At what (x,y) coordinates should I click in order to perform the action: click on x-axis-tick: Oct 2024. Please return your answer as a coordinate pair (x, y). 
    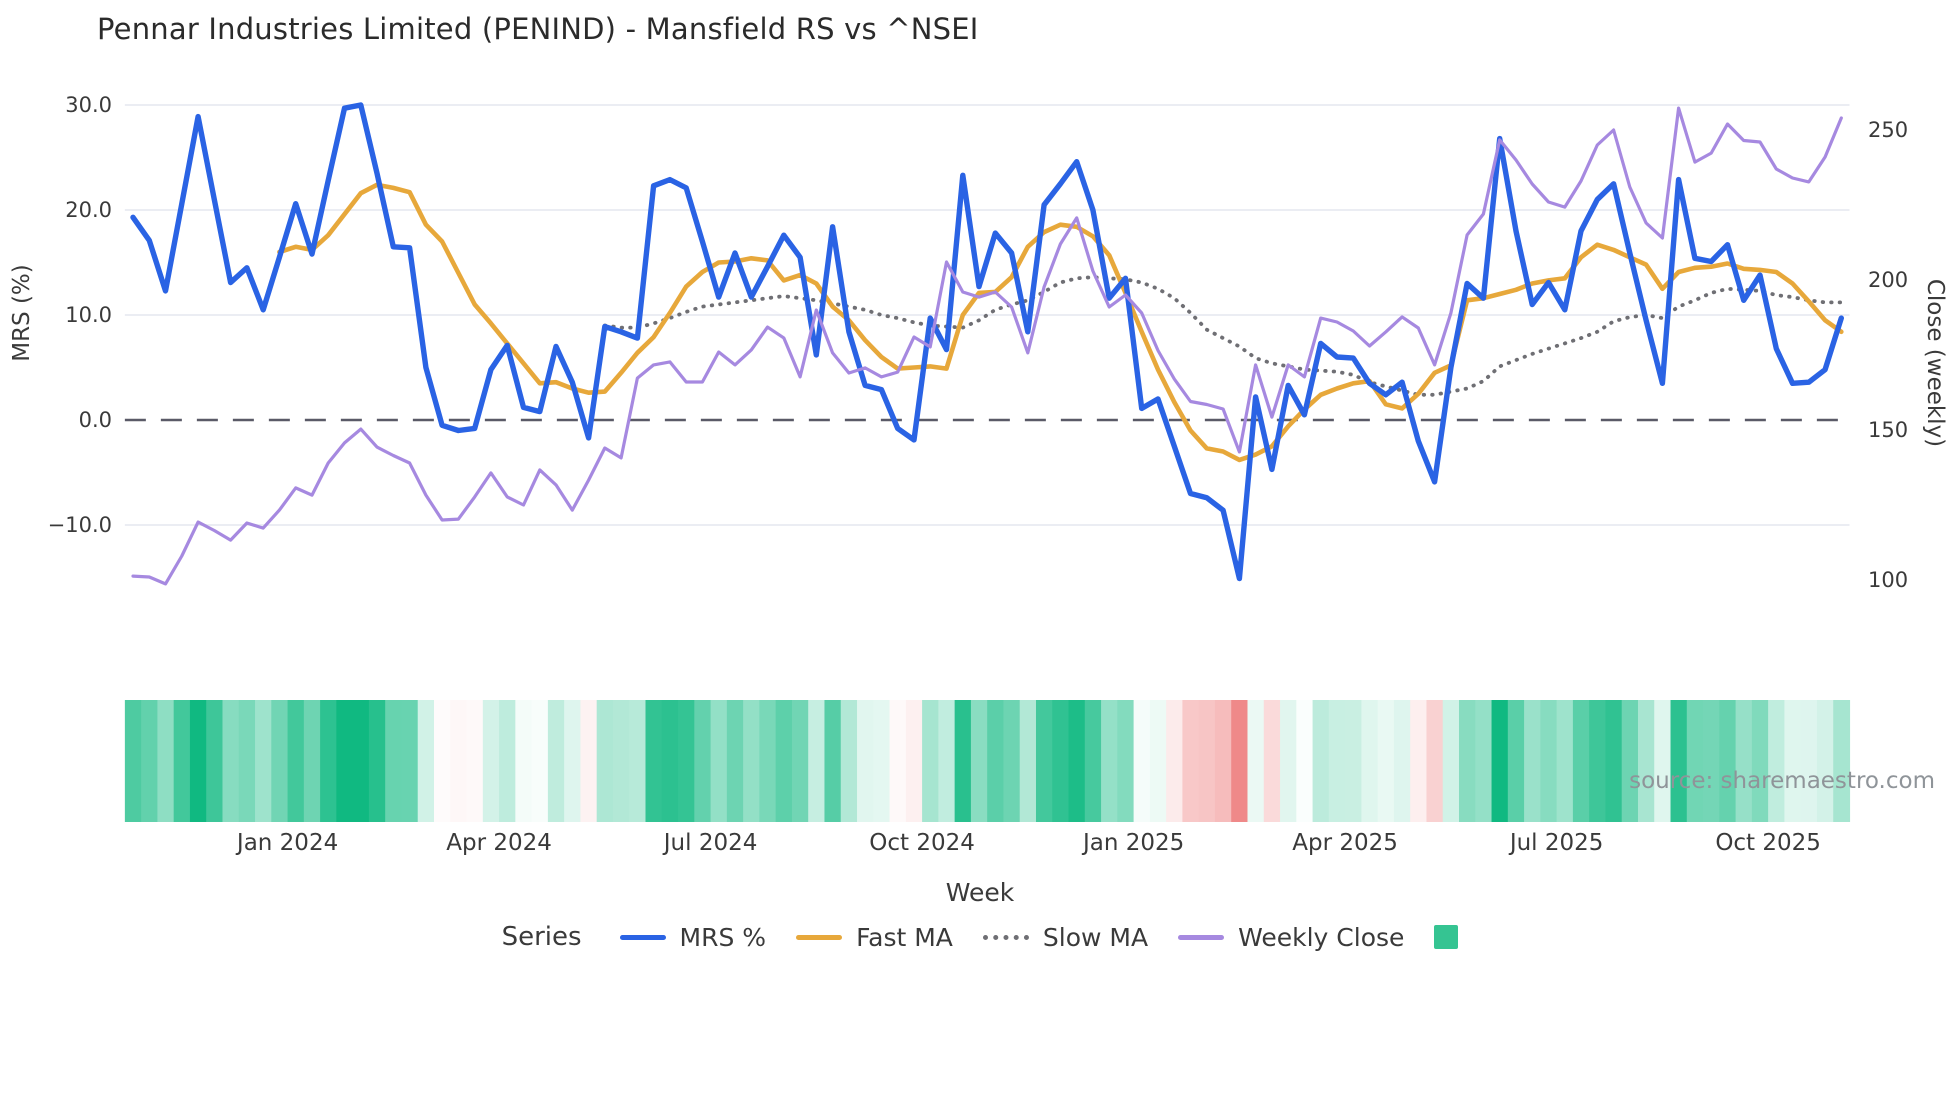
    Looking at the image, I should click on (922, 843).